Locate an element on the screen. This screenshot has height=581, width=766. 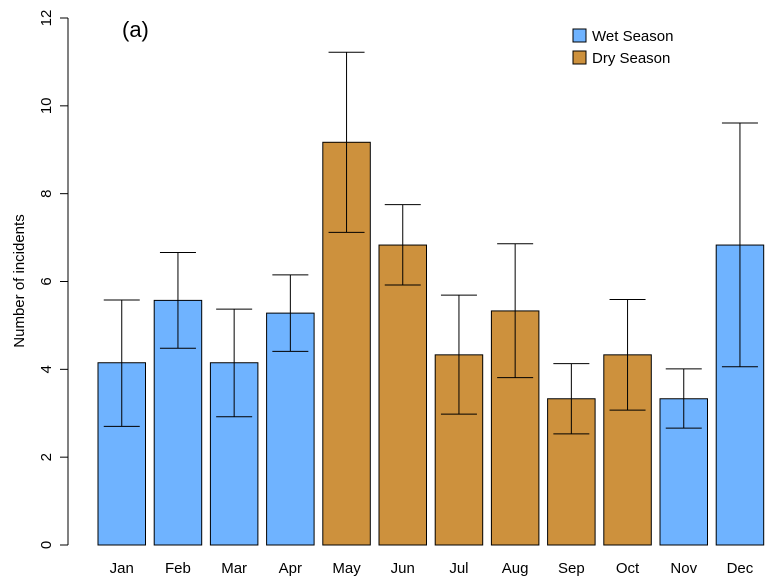
y-tick-label: 8 is located at coordinates (46, 193).